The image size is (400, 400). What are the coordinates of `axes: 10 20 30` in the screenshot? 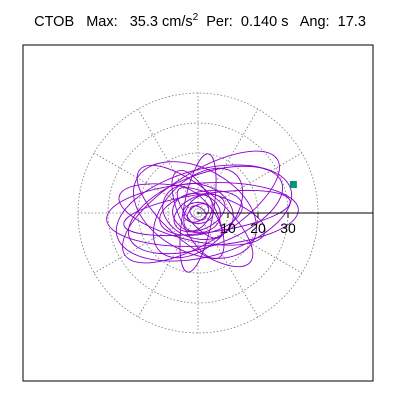 It's located at (285, 224).